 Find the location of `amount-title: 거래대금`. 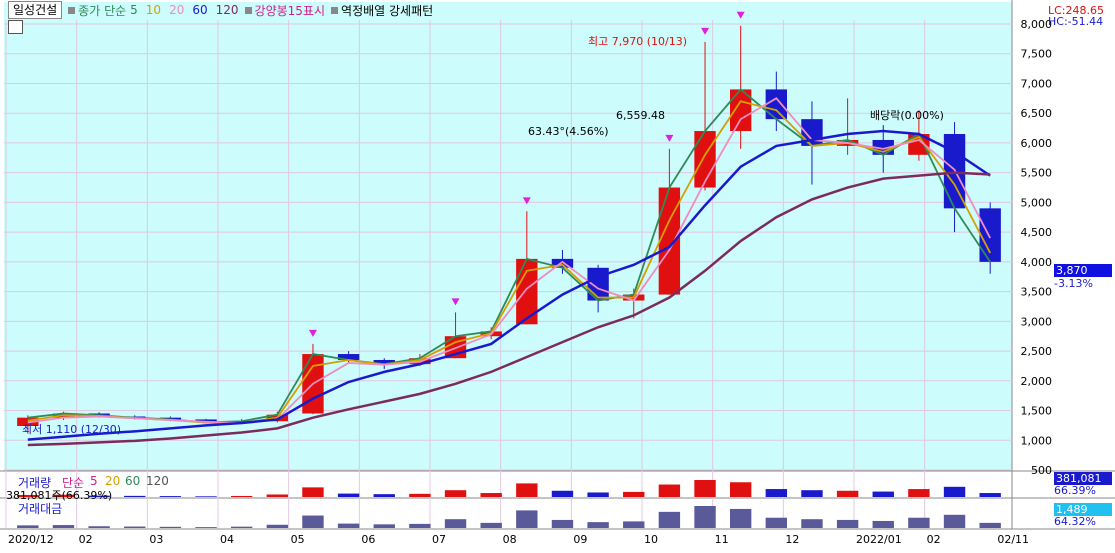

amount-title: 거래대금 is located at coordinates (40, 509).